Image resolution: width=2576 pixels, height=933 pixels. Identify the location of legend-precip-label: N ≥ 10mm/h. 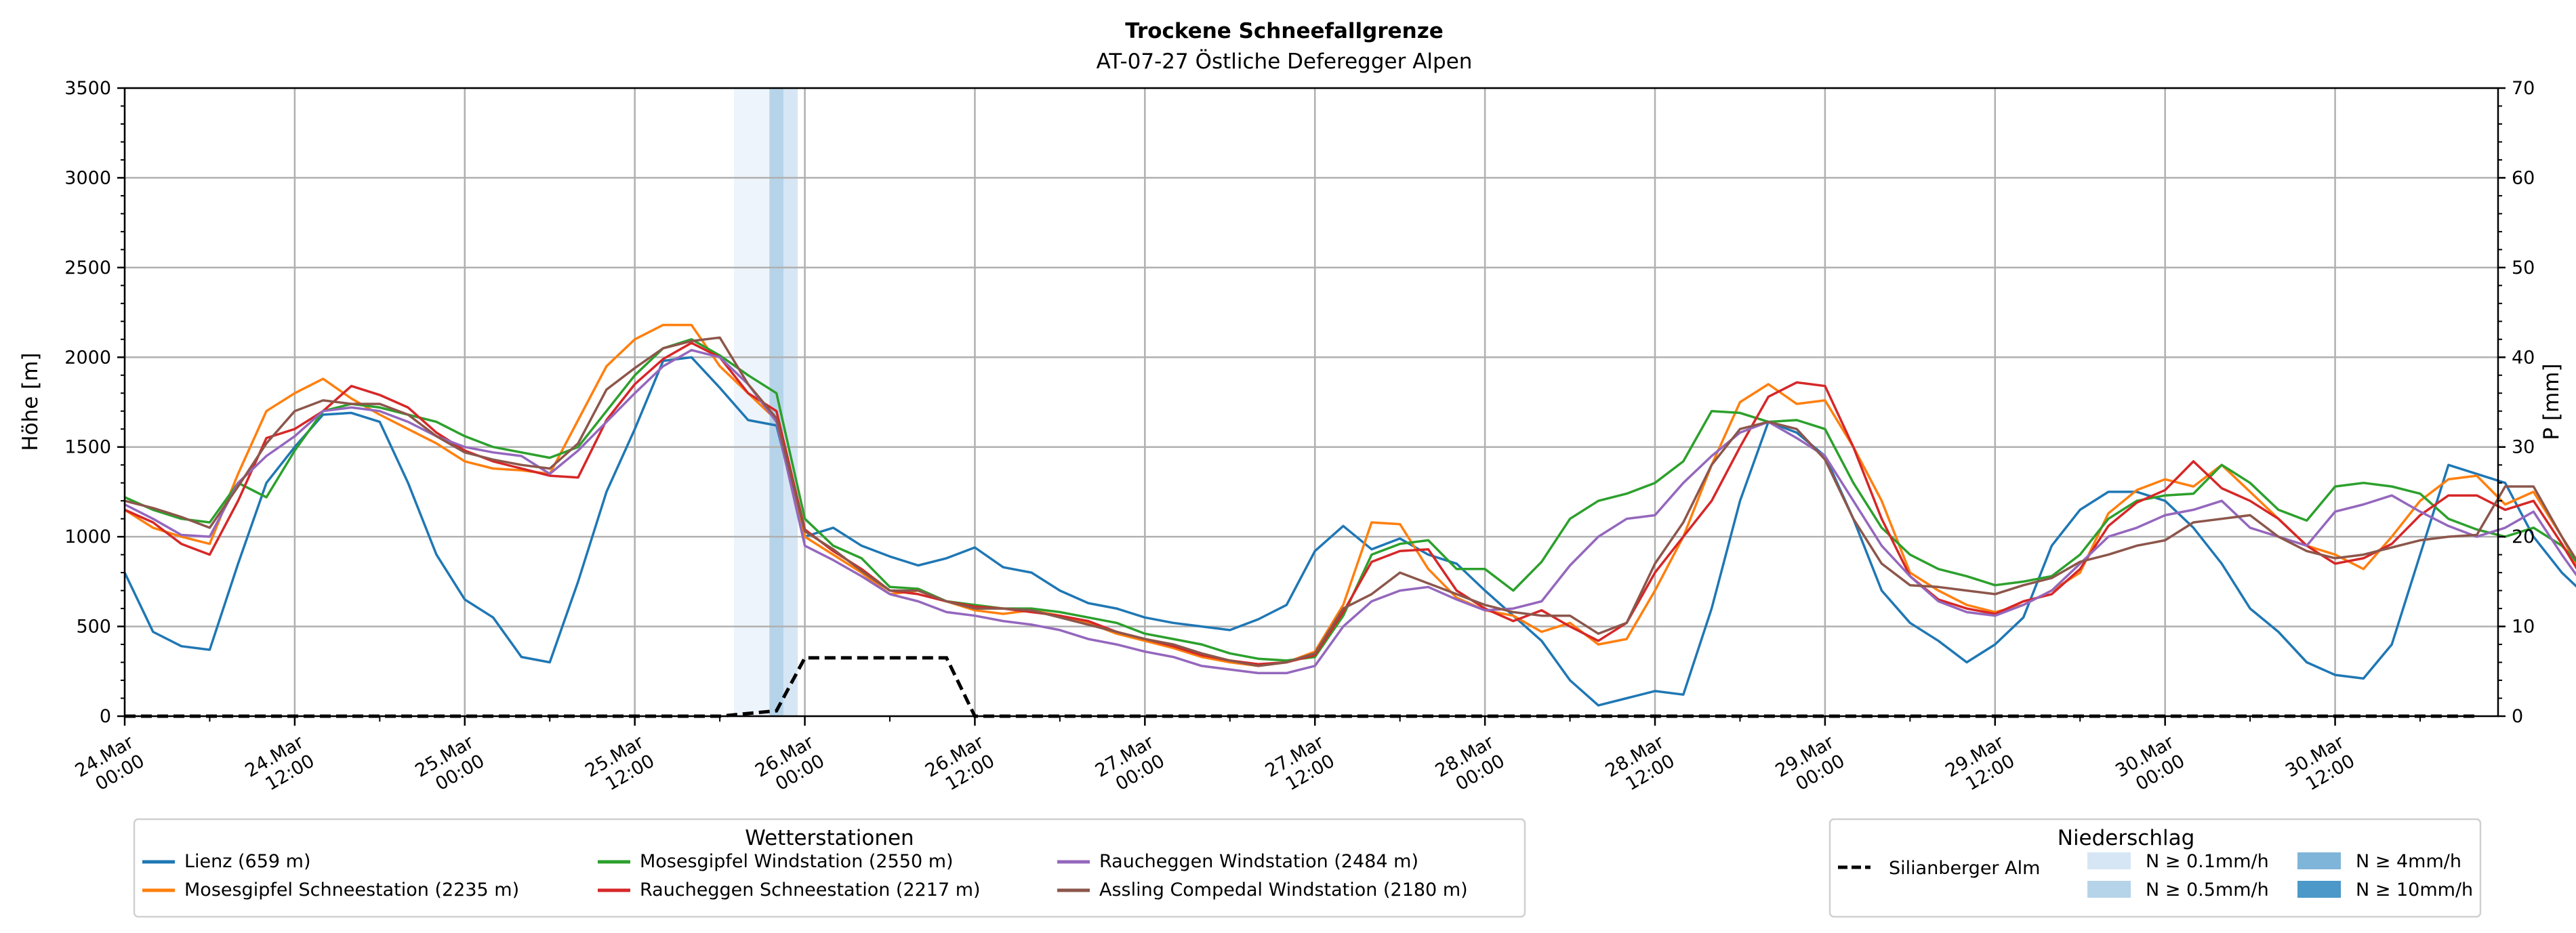
(2414, 889).